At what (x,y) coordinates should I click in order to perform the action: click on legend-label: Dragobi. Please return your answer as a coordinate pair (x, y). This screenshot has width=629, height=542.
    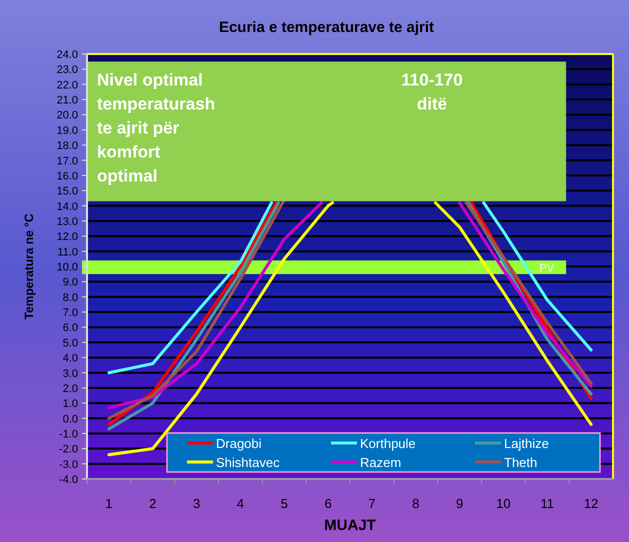
    Looking at the image, I should click on (239, 443).